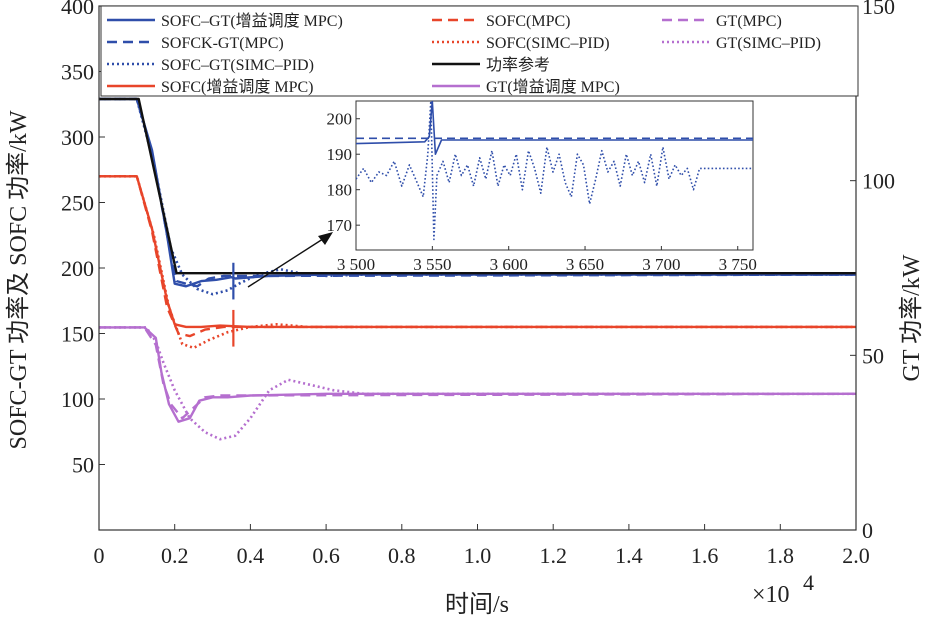 This screenshot has width=945, height=620. What do you see at coordinates (911, 317) in the screenshot?
I see `y-axis-label-right: GT 功率/kW` at bounding box center [911, 317].